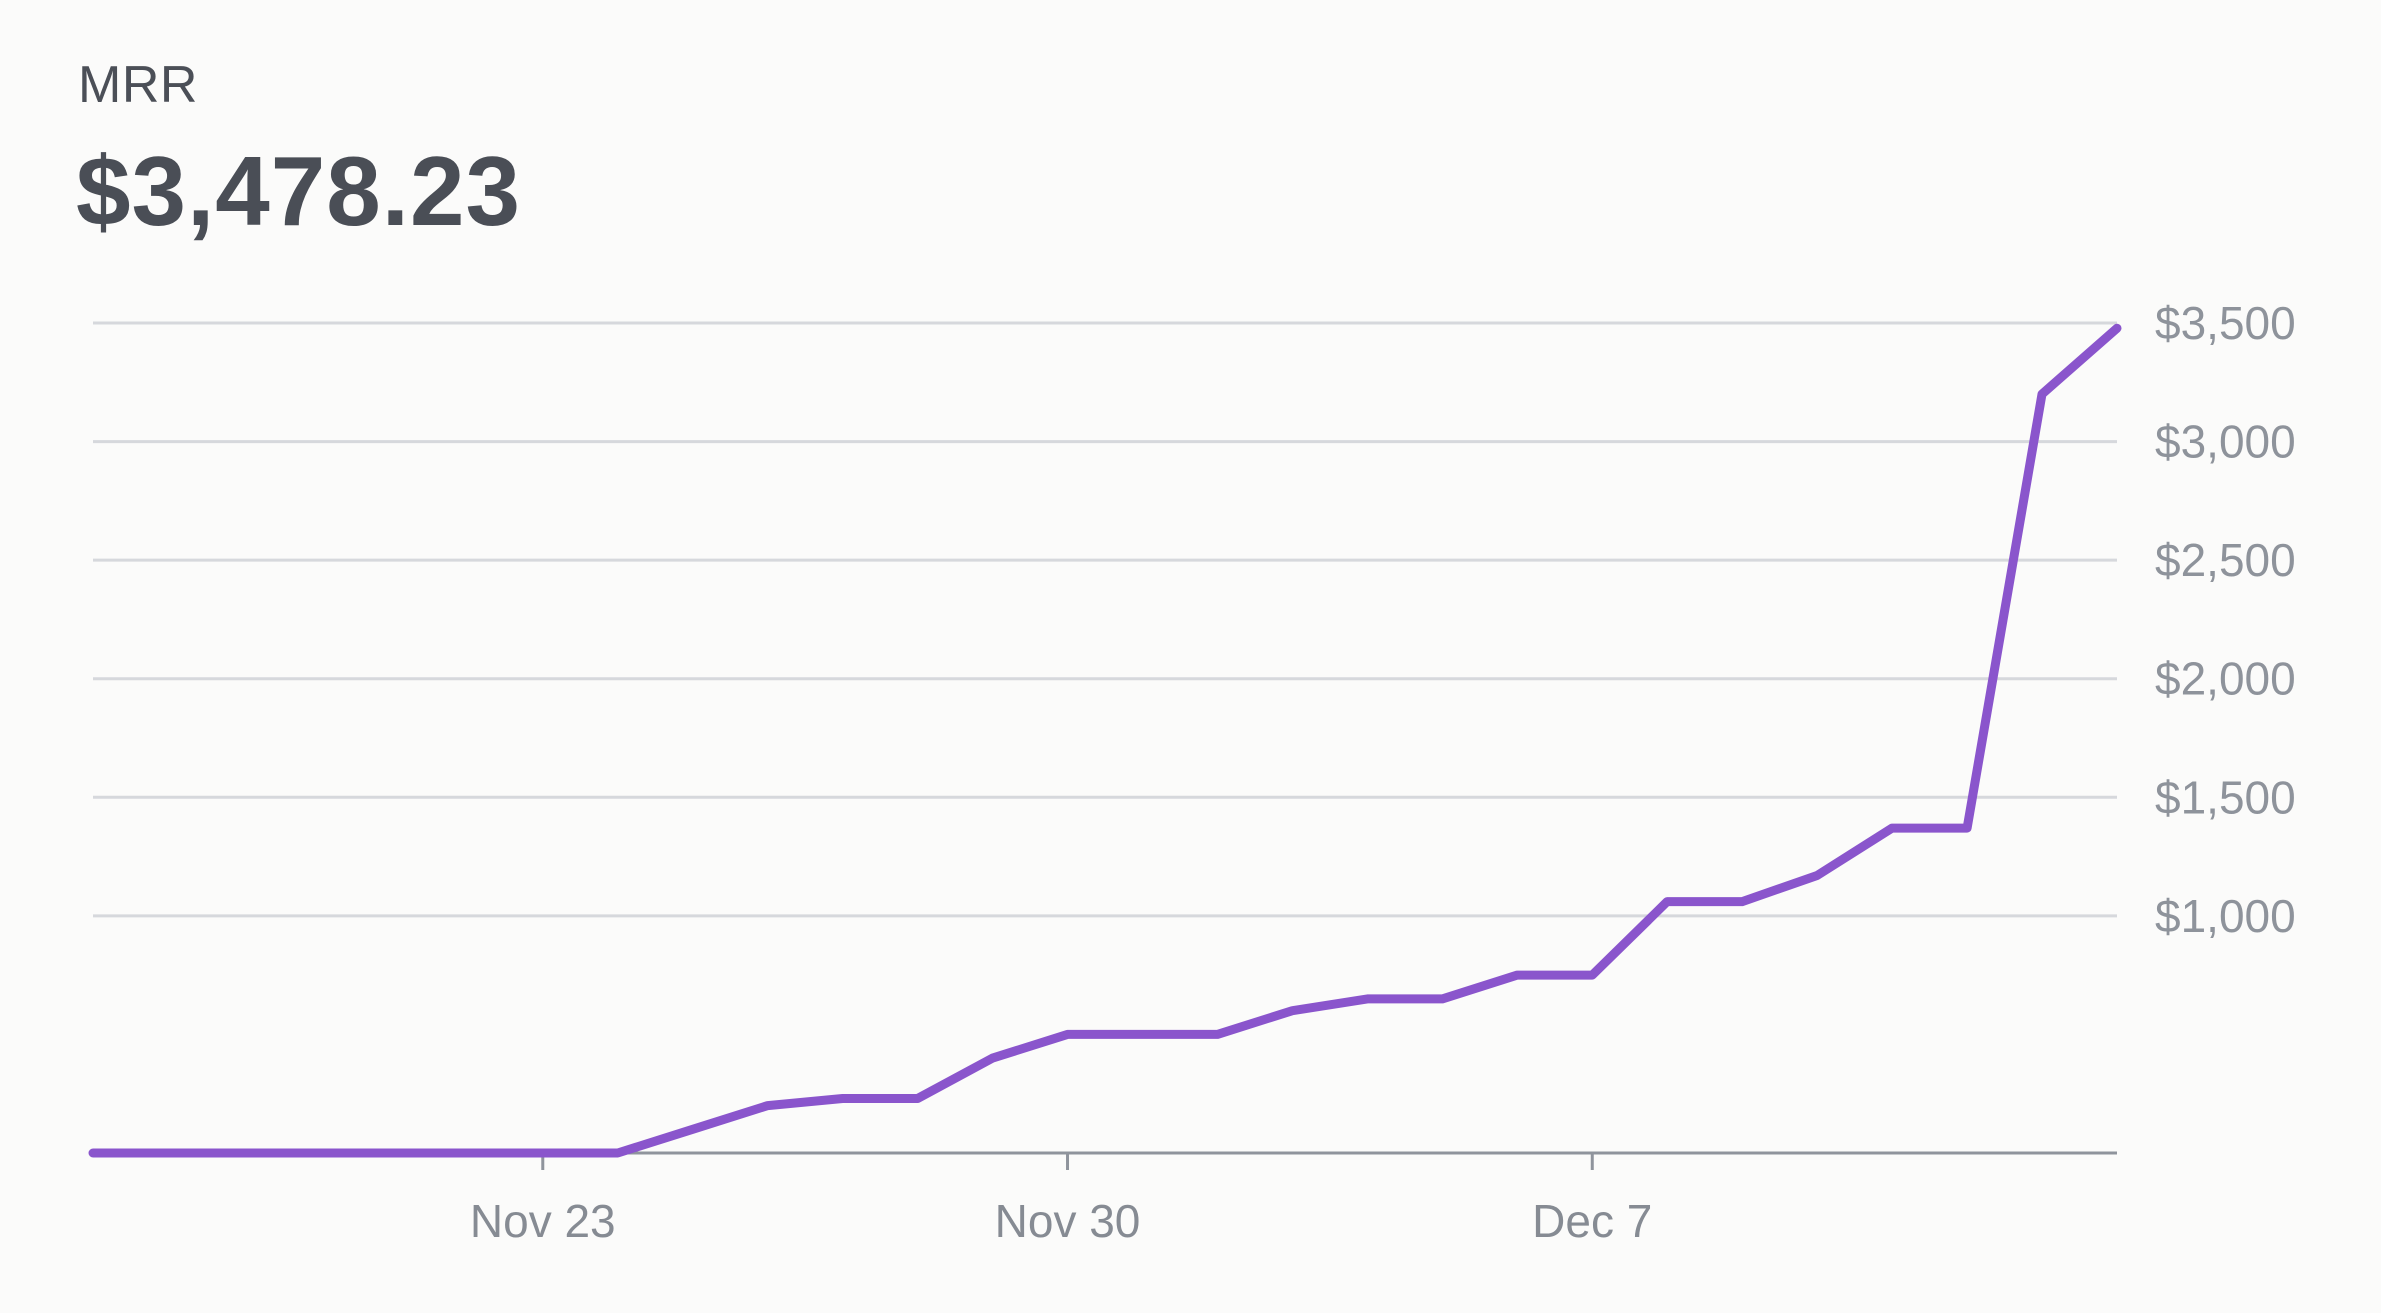 This screenshot has width=2381, height=1313. I want to click on x-tick-label: Dec 7, so click(1592, 1221).